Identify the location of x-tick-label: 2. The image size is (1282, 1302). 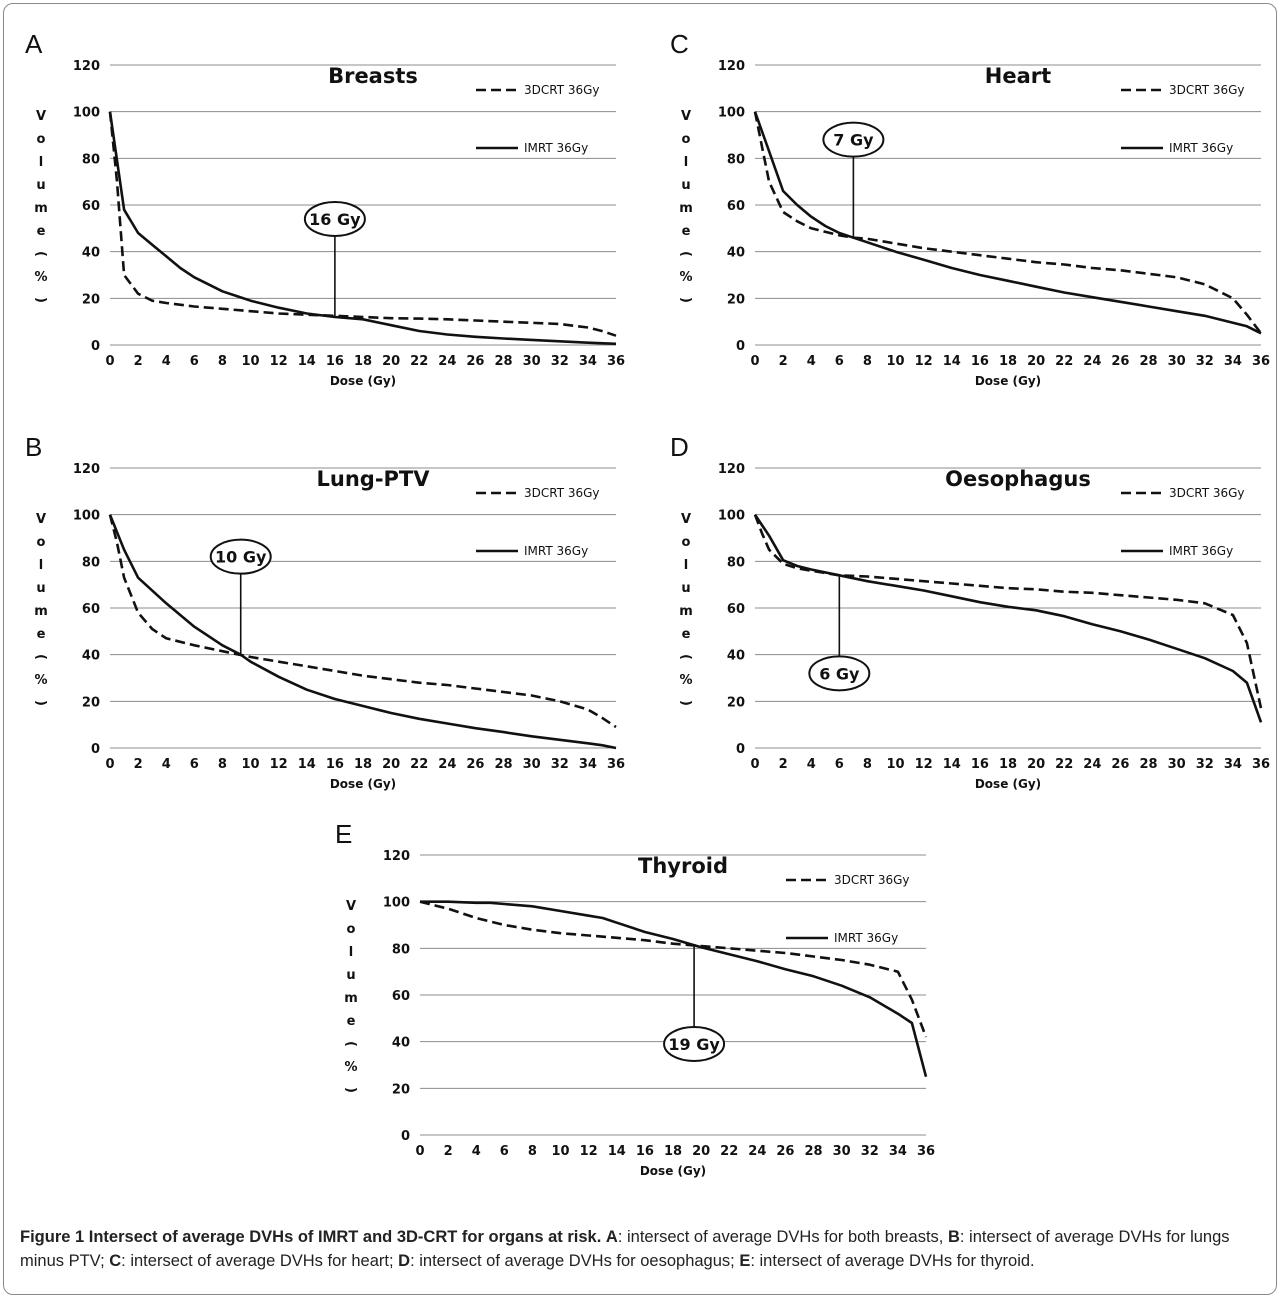
(783, 764).